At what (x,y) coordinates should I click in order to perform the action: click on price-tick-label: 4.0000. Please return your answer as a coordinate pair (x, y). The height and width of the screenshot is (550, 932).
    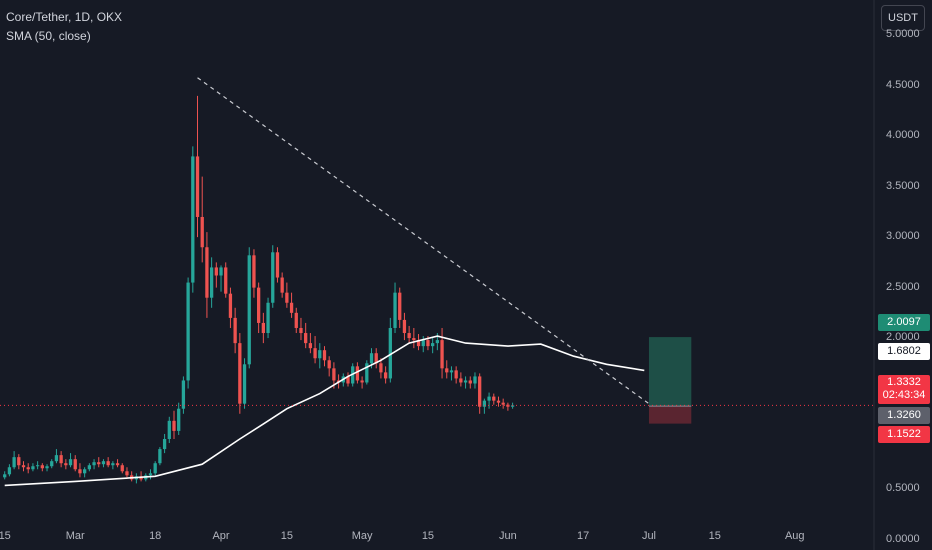
    Looking at the image, I should click on (903, 135).